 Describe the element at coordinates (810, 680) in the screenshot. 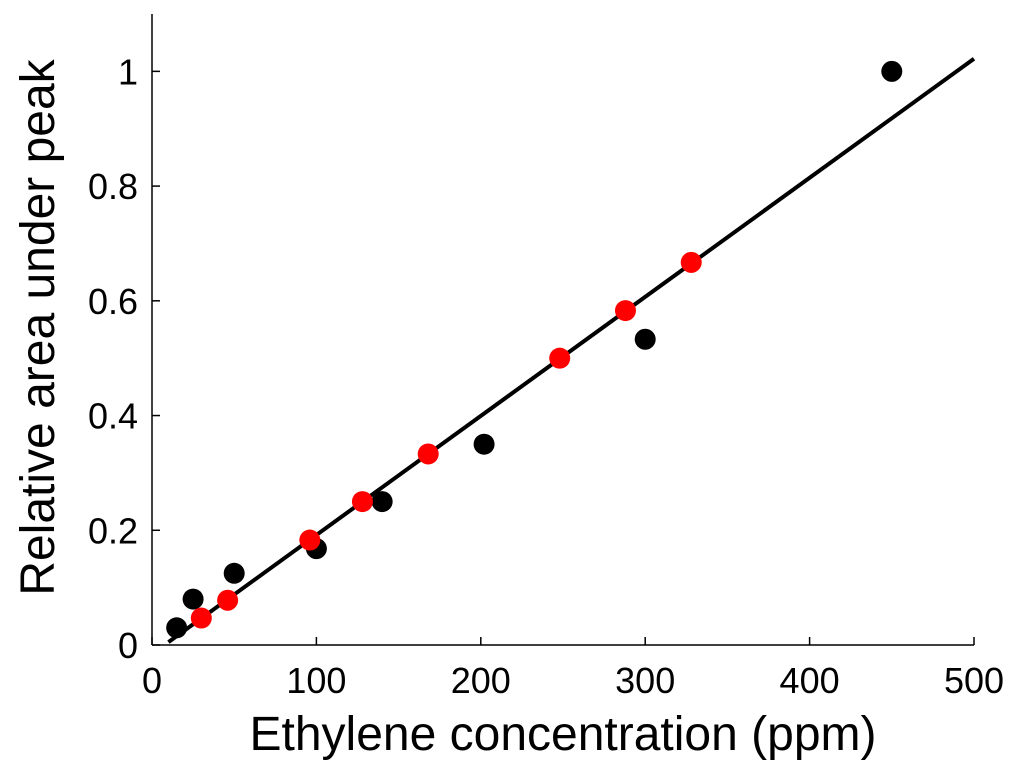

I see `x-tick-label: 400` at that location.